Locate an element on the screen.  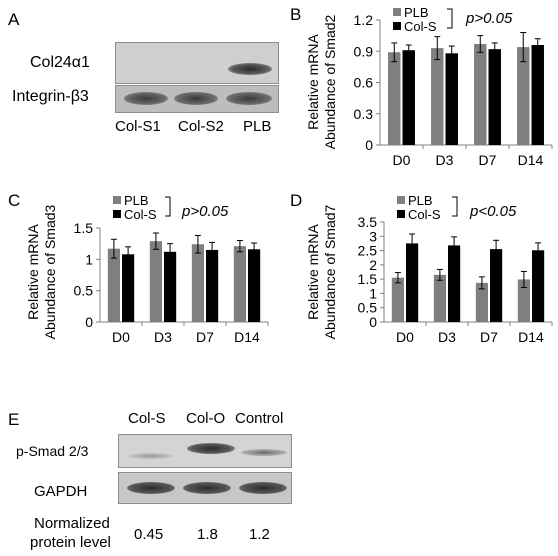
chart-c-p-value: p>0.05 is located at coordinates (205, 211).